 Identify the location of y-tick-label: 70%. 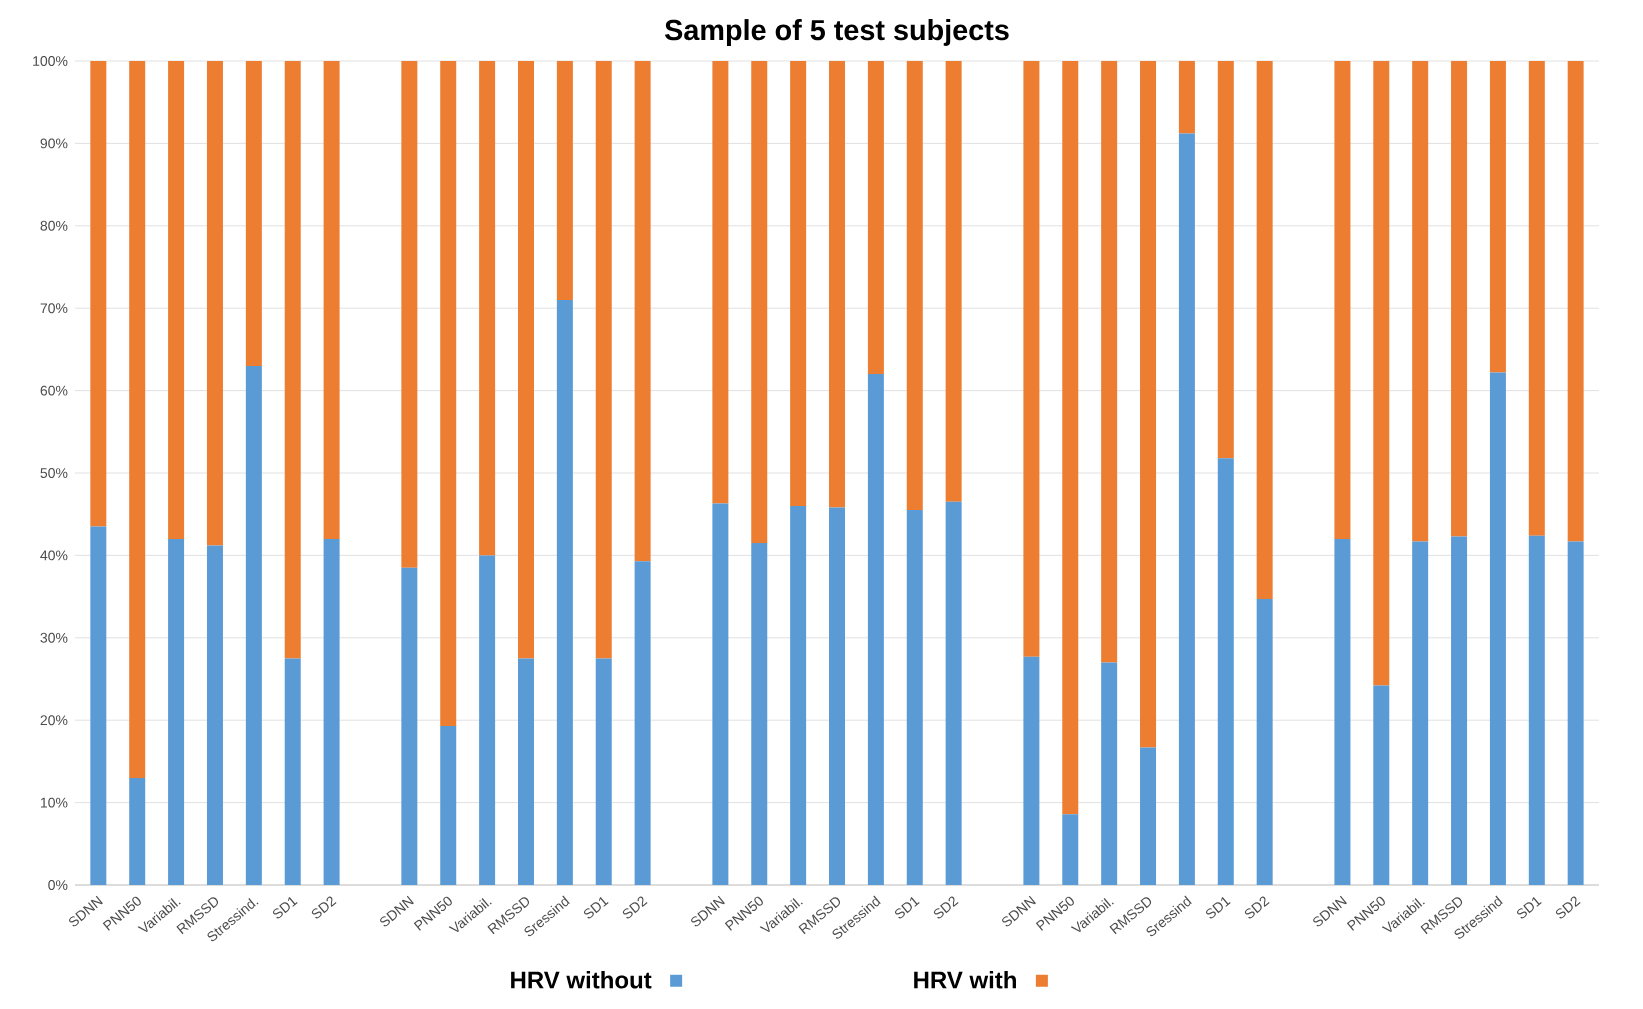
(54, 308).